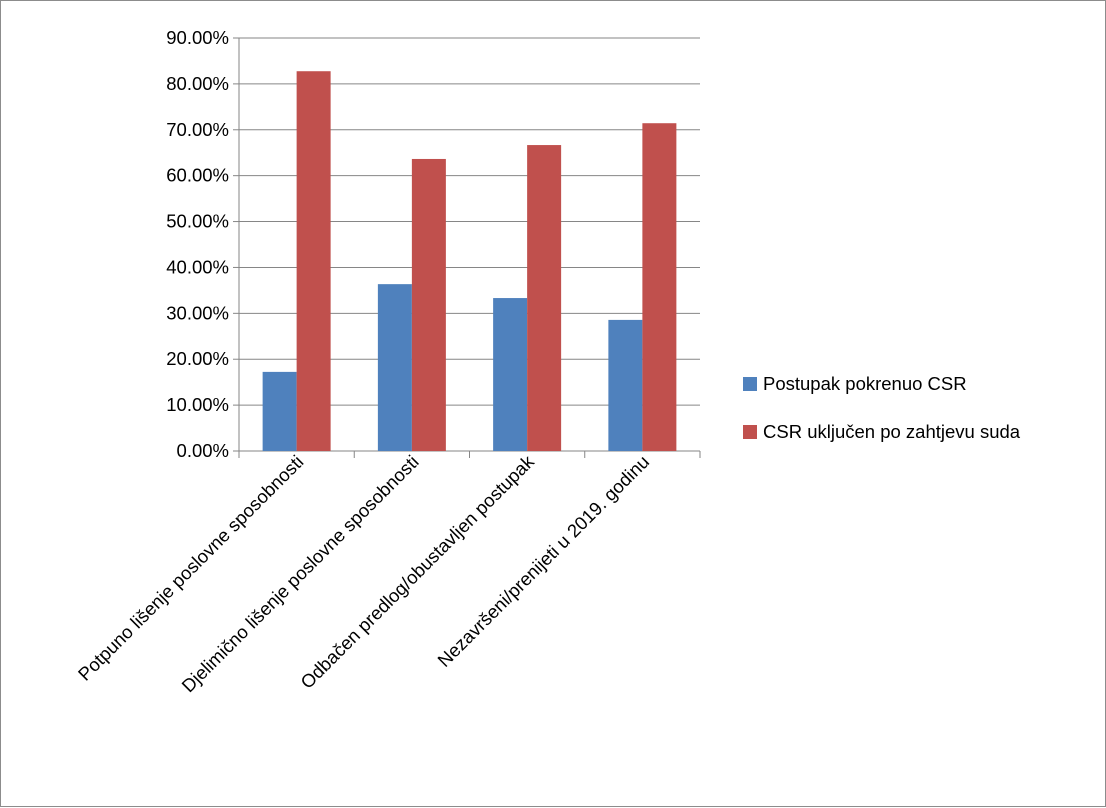 Image resolution: width=1106 pixels, height=808 pixels. I want to click on legend-label: Postupak pokrenuo CSR, so click(865, 383).